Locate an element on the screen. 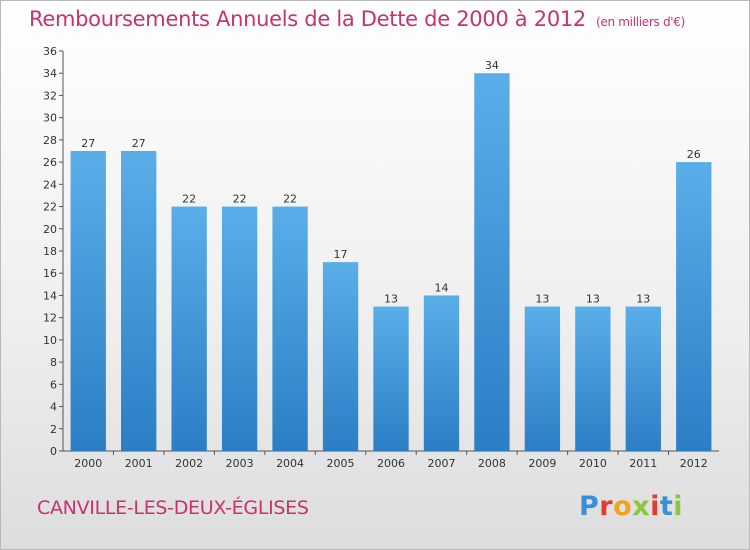 The width and height of the screenshot is (750, 550). x-tick-label: 2010 is located at coordinates (593, 463).